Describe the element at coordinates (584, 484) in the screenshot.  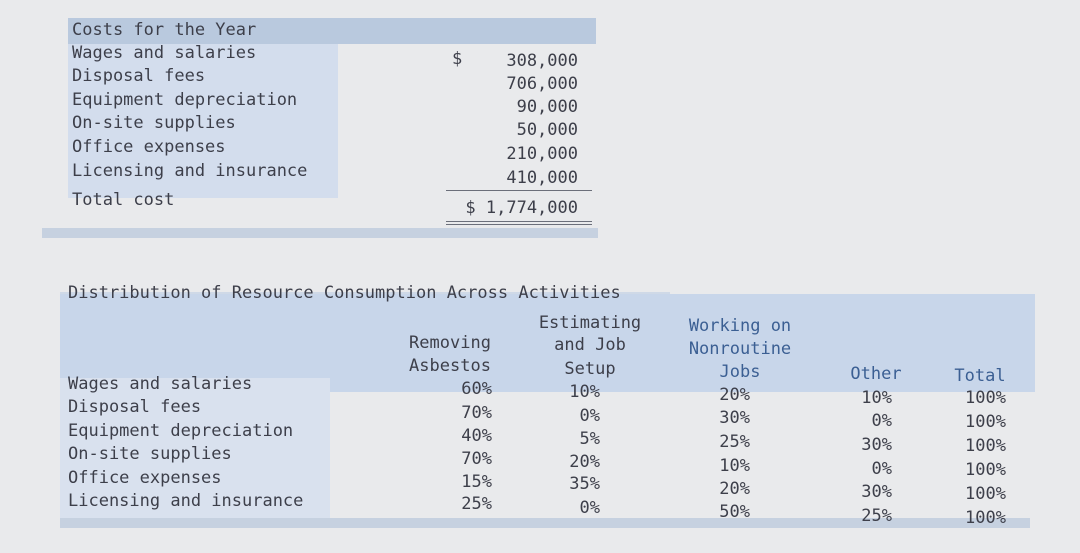
I see `cell-estimating: 35%` at that location.